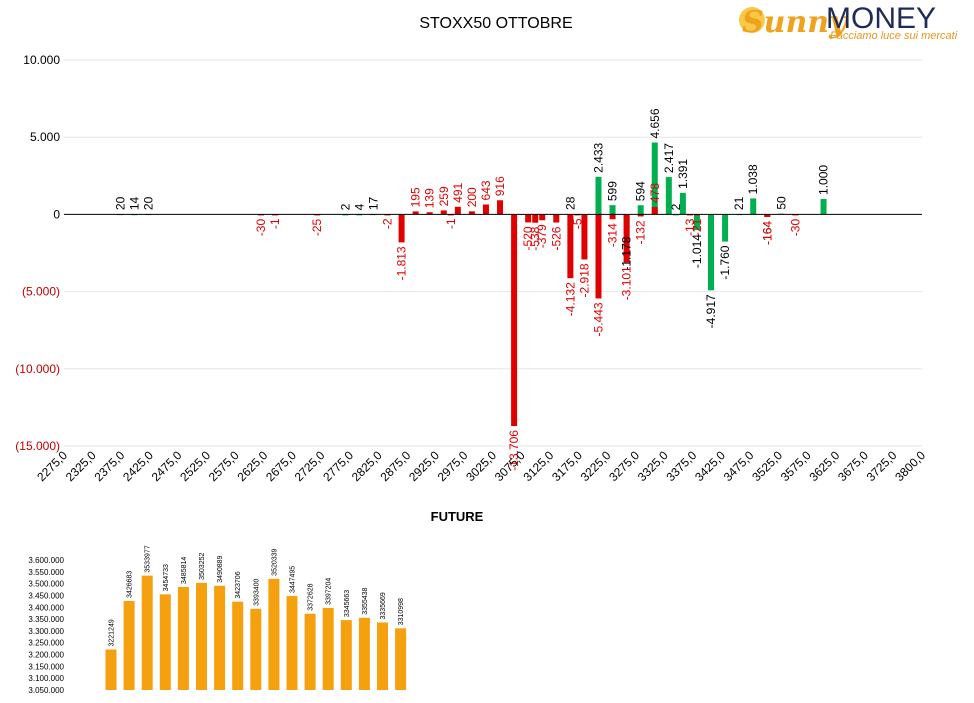 The height and width of the screenshot is (703, 974). What do you see at coordinates (112, 632) in the screenshot?
I see `data-label: 3221249` at bounding box center [112, 632].